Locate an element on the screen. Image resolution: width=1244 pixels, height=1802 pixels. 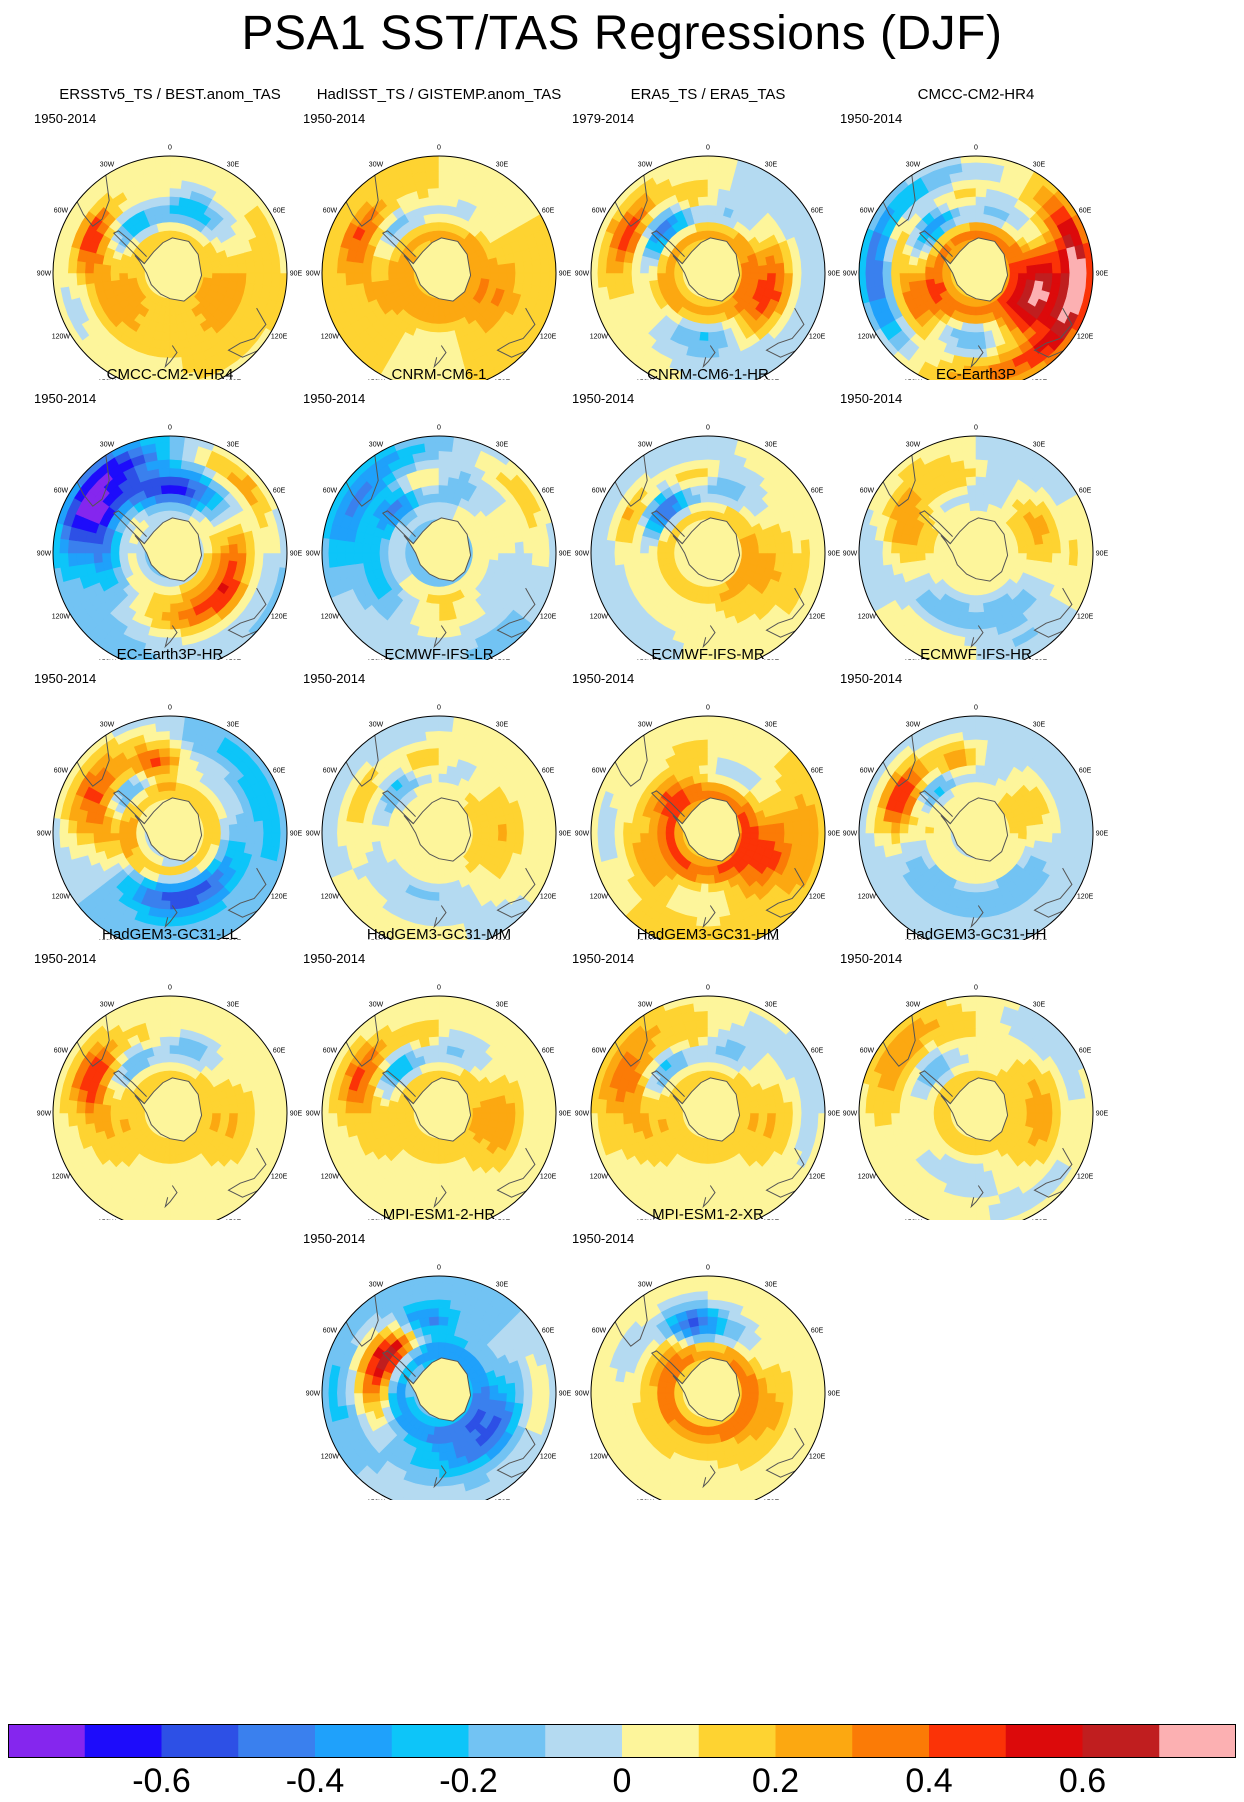
panel-title: EC-Earth3P is located at coordinates (976, 374).